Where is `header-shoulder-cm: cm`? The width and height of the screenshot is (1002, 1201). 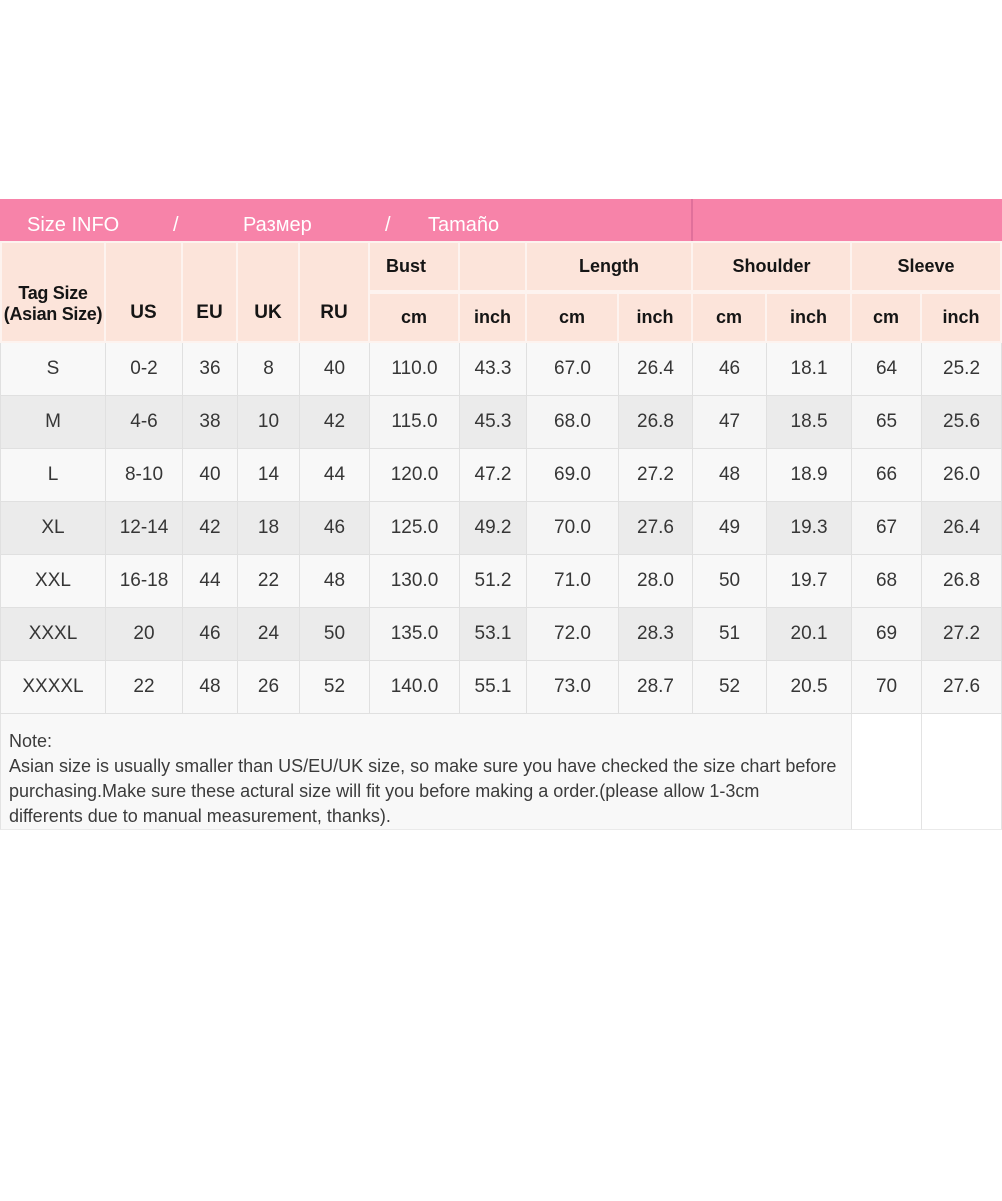 header-shoulder-cm: cm is located at coordinates (730, 317).